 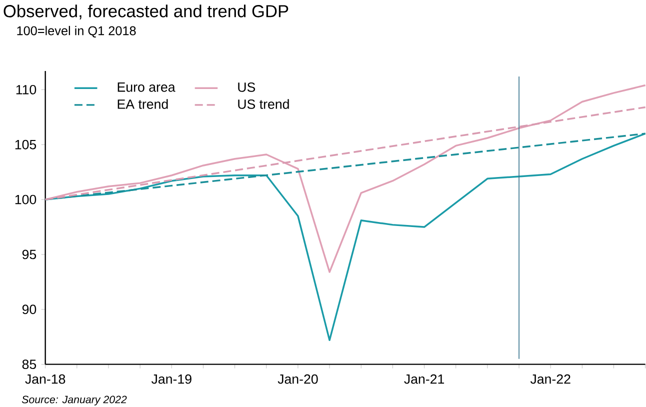 What do you see at coordinates (74, 401) in the screenshot?
I see `source-note: Source: January 2022` at bounding box center [74, 401].